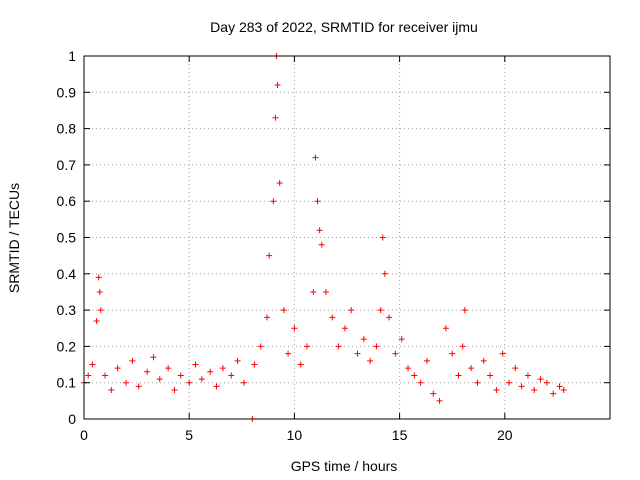  I want to click on y-tick-label: 0.7, so click(67, 165).